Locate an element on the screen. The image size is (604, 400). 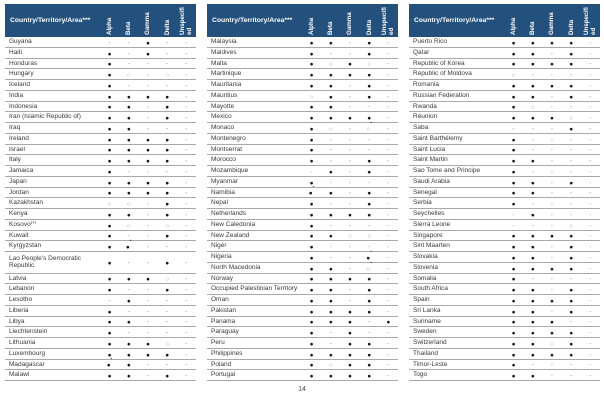
country-name: Oman is located at coordinates (220, 300).